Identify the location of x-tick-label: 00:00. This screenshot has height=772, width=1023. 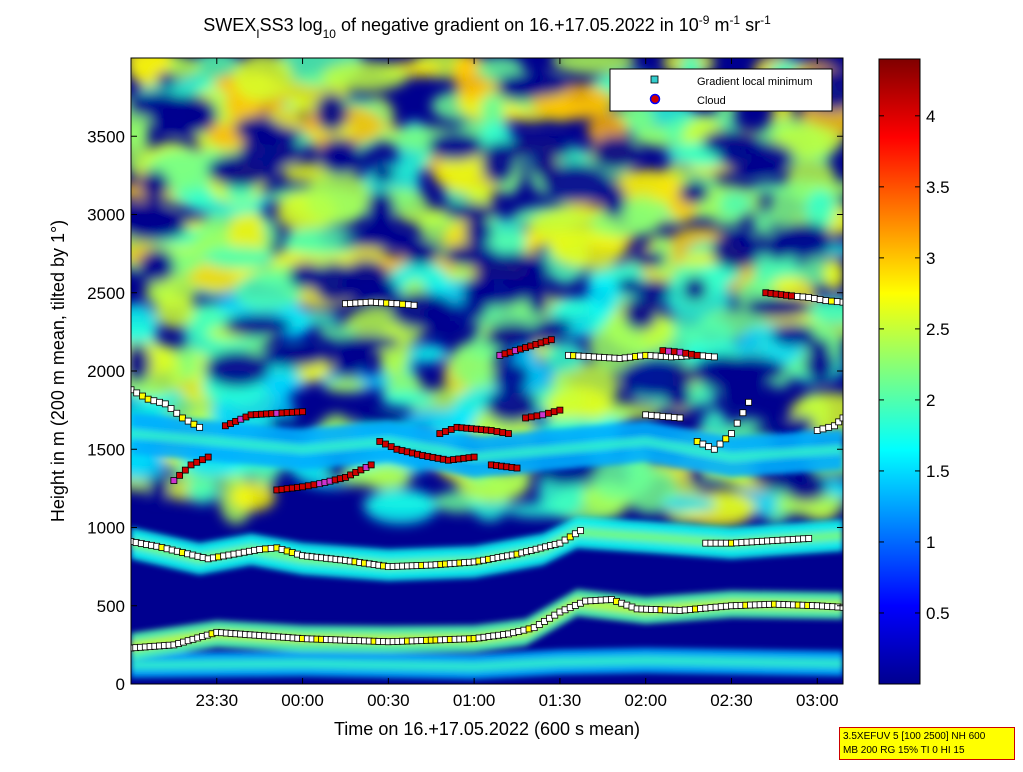
(302, 700).